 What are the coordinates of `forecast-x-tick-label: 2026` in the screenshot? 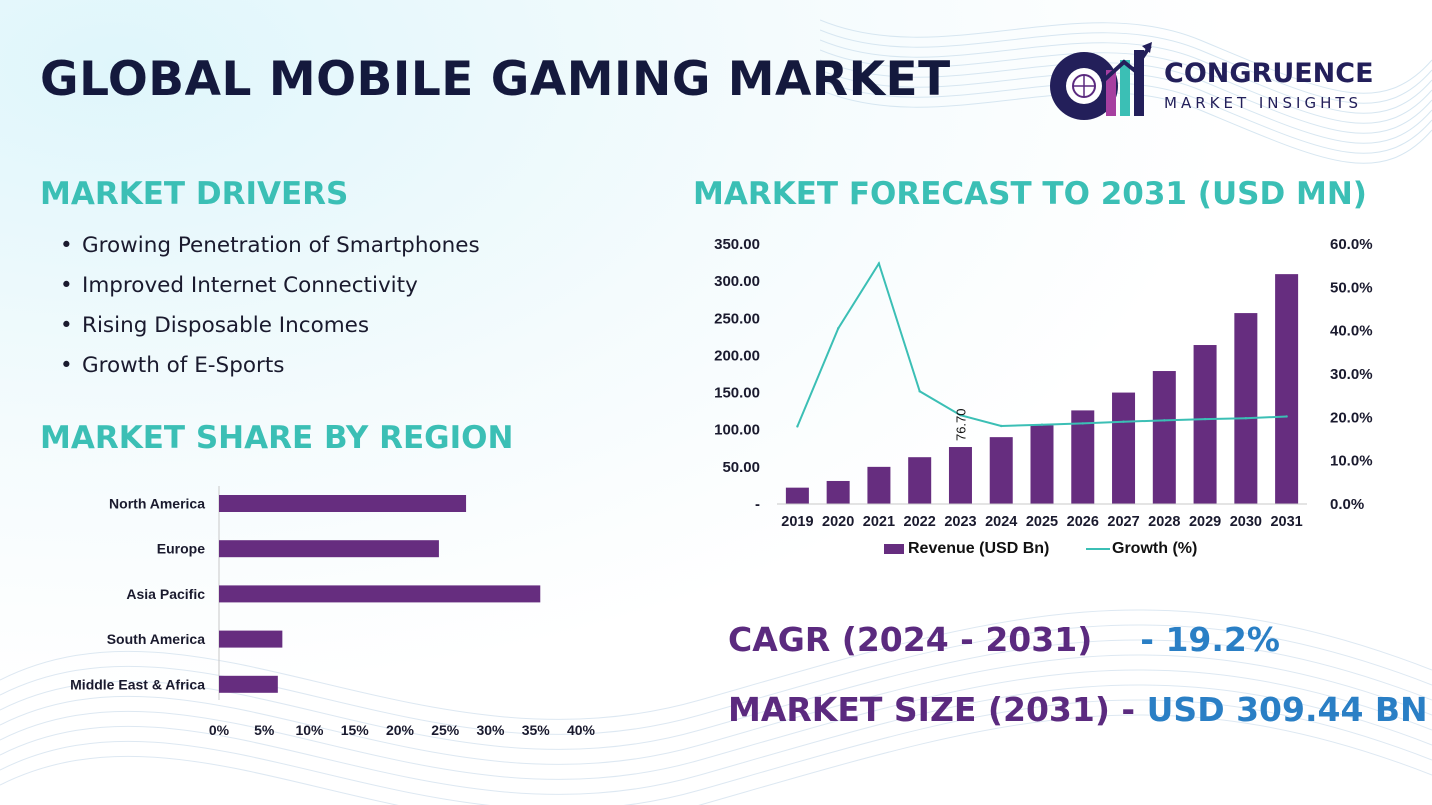 It's located at (1083, 522).